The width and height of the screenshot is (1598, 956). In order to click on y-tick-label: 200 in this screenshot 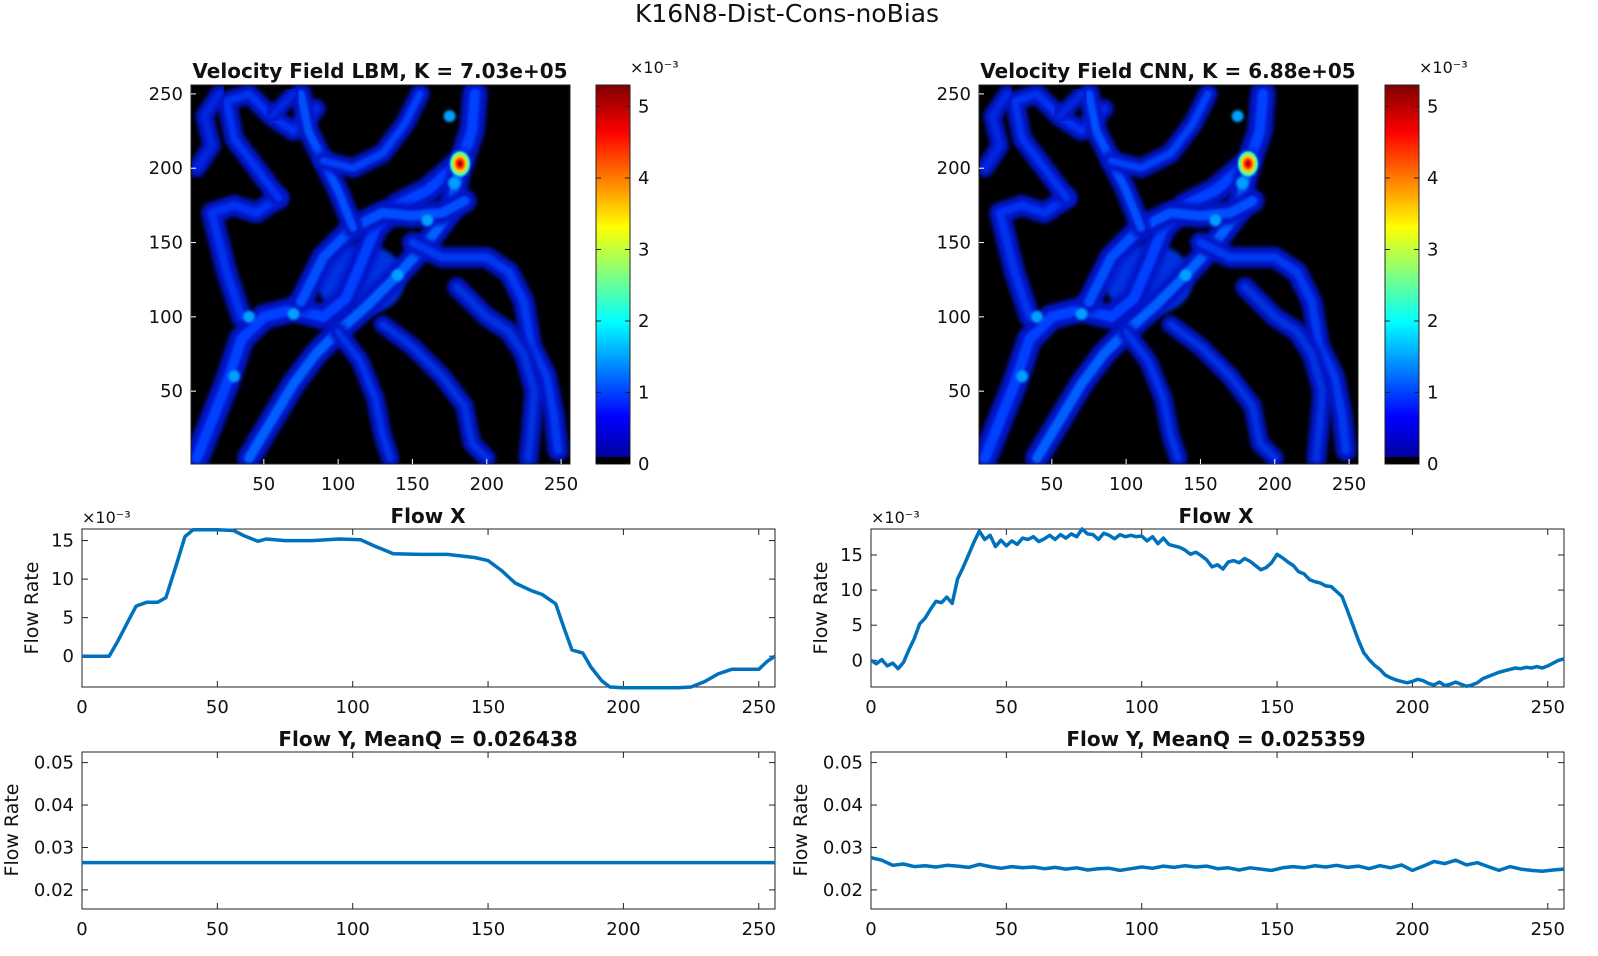, I will do `click(166, 168)`.